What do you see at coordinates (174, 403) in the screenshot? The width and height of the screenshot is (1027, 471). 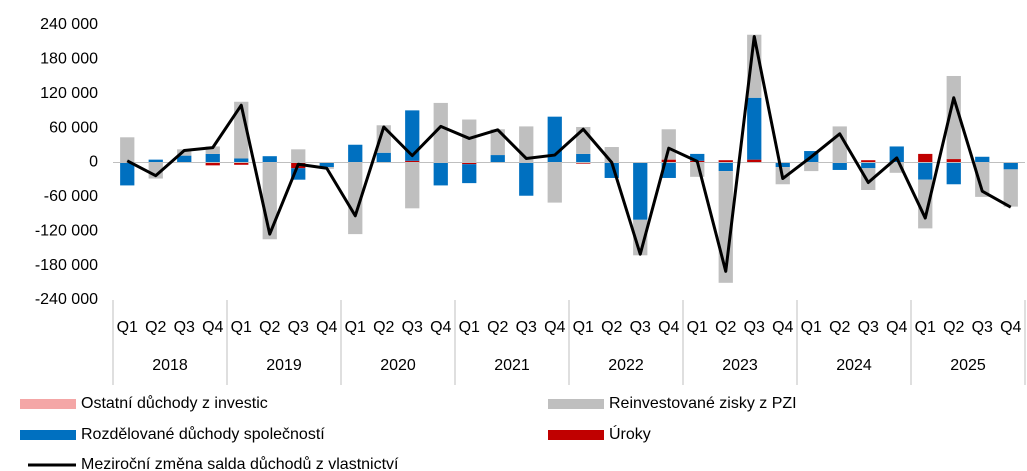 I see `legend-label: Ostatní důchody z investic` at bounding box center [174, 403].